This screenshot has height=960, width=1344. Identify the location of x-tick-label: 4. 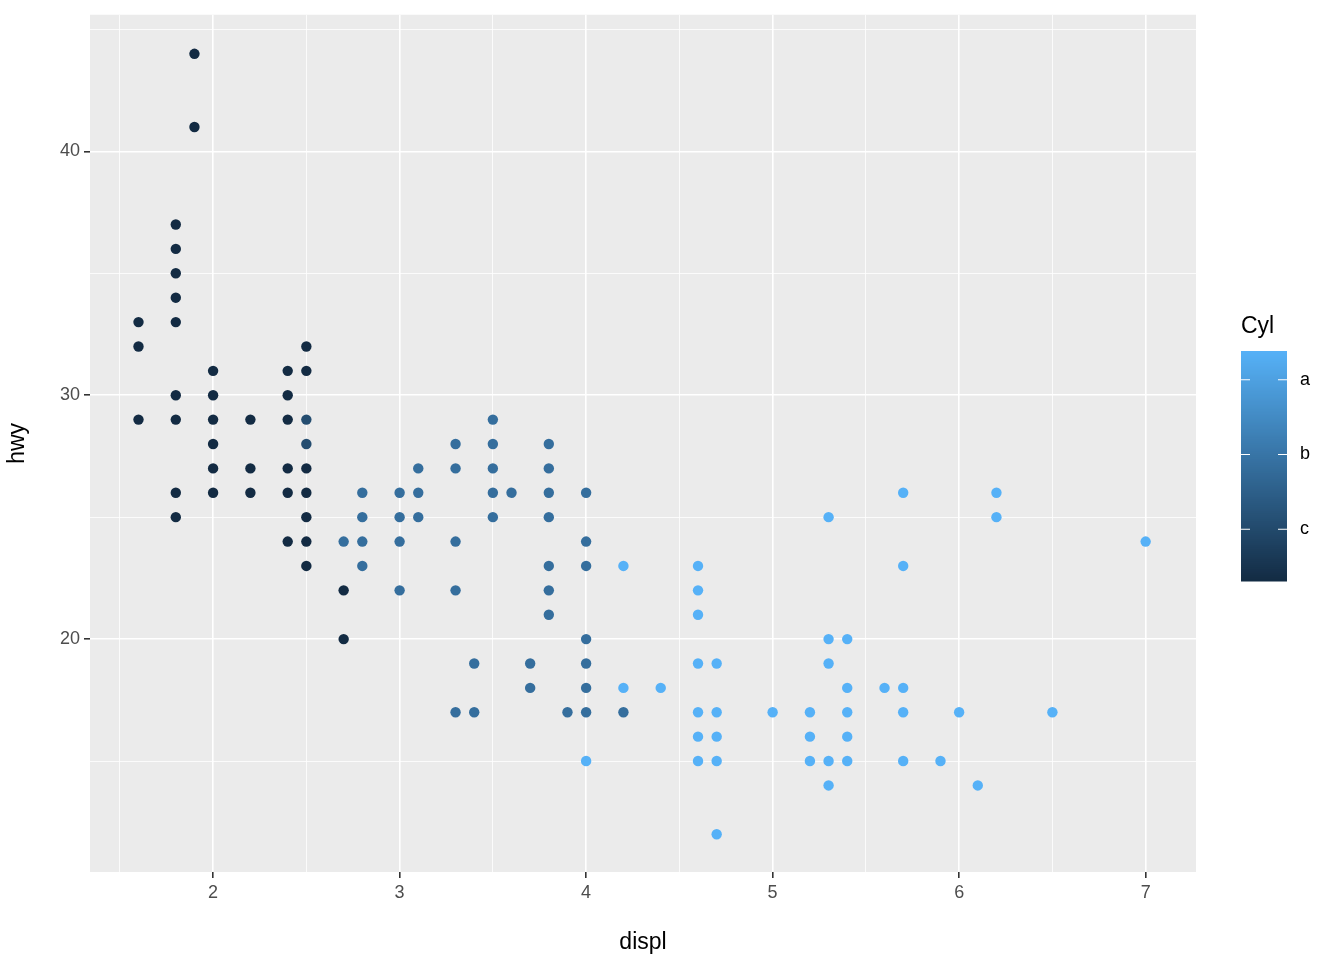
(586, 891).